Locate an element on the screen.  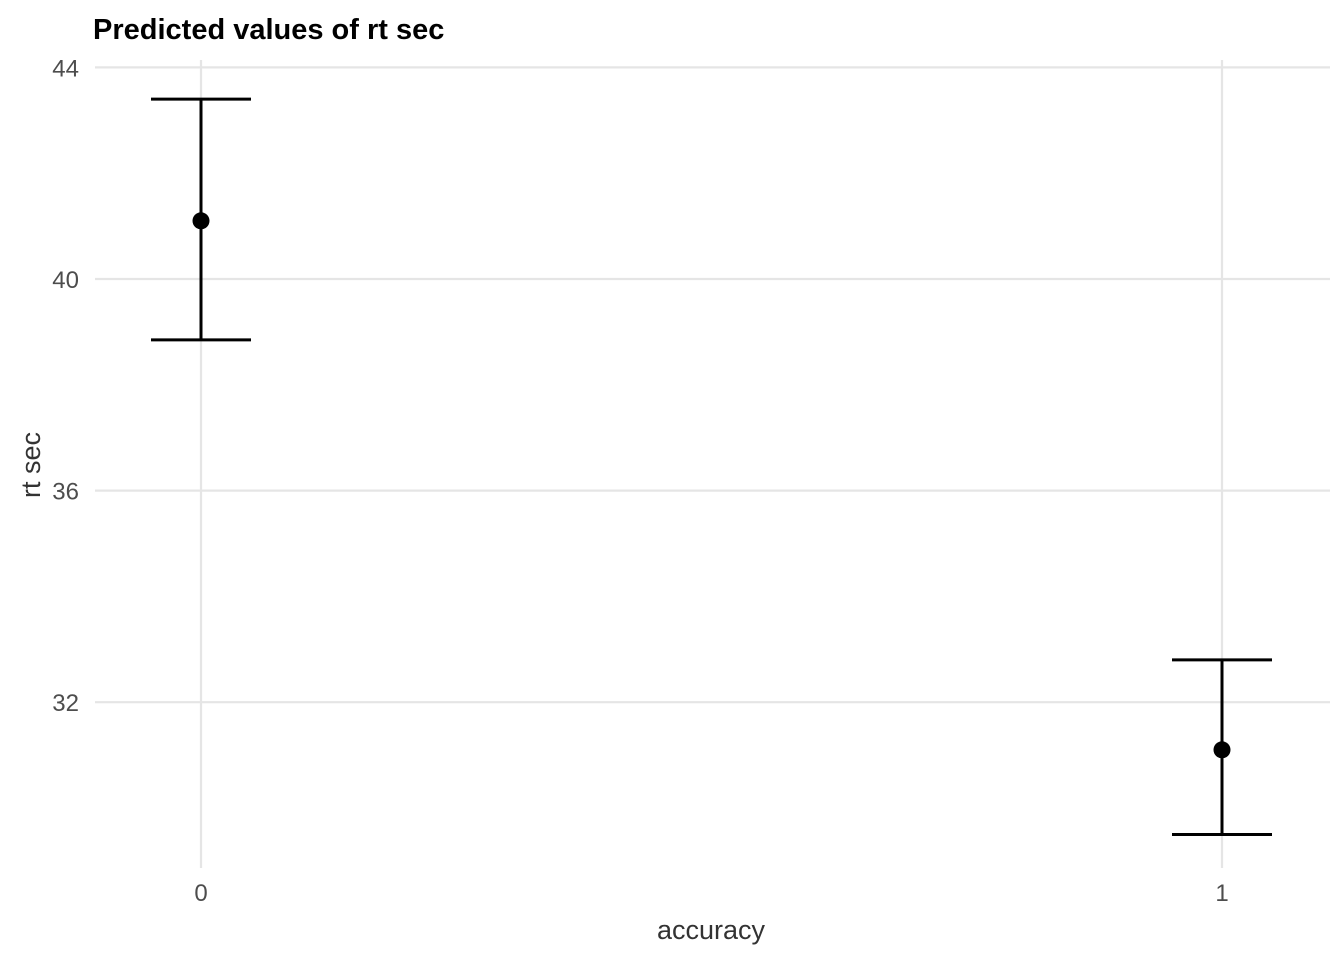
y-axis-ticks: 32 36 40 44 is located at coordinates (65, 386).